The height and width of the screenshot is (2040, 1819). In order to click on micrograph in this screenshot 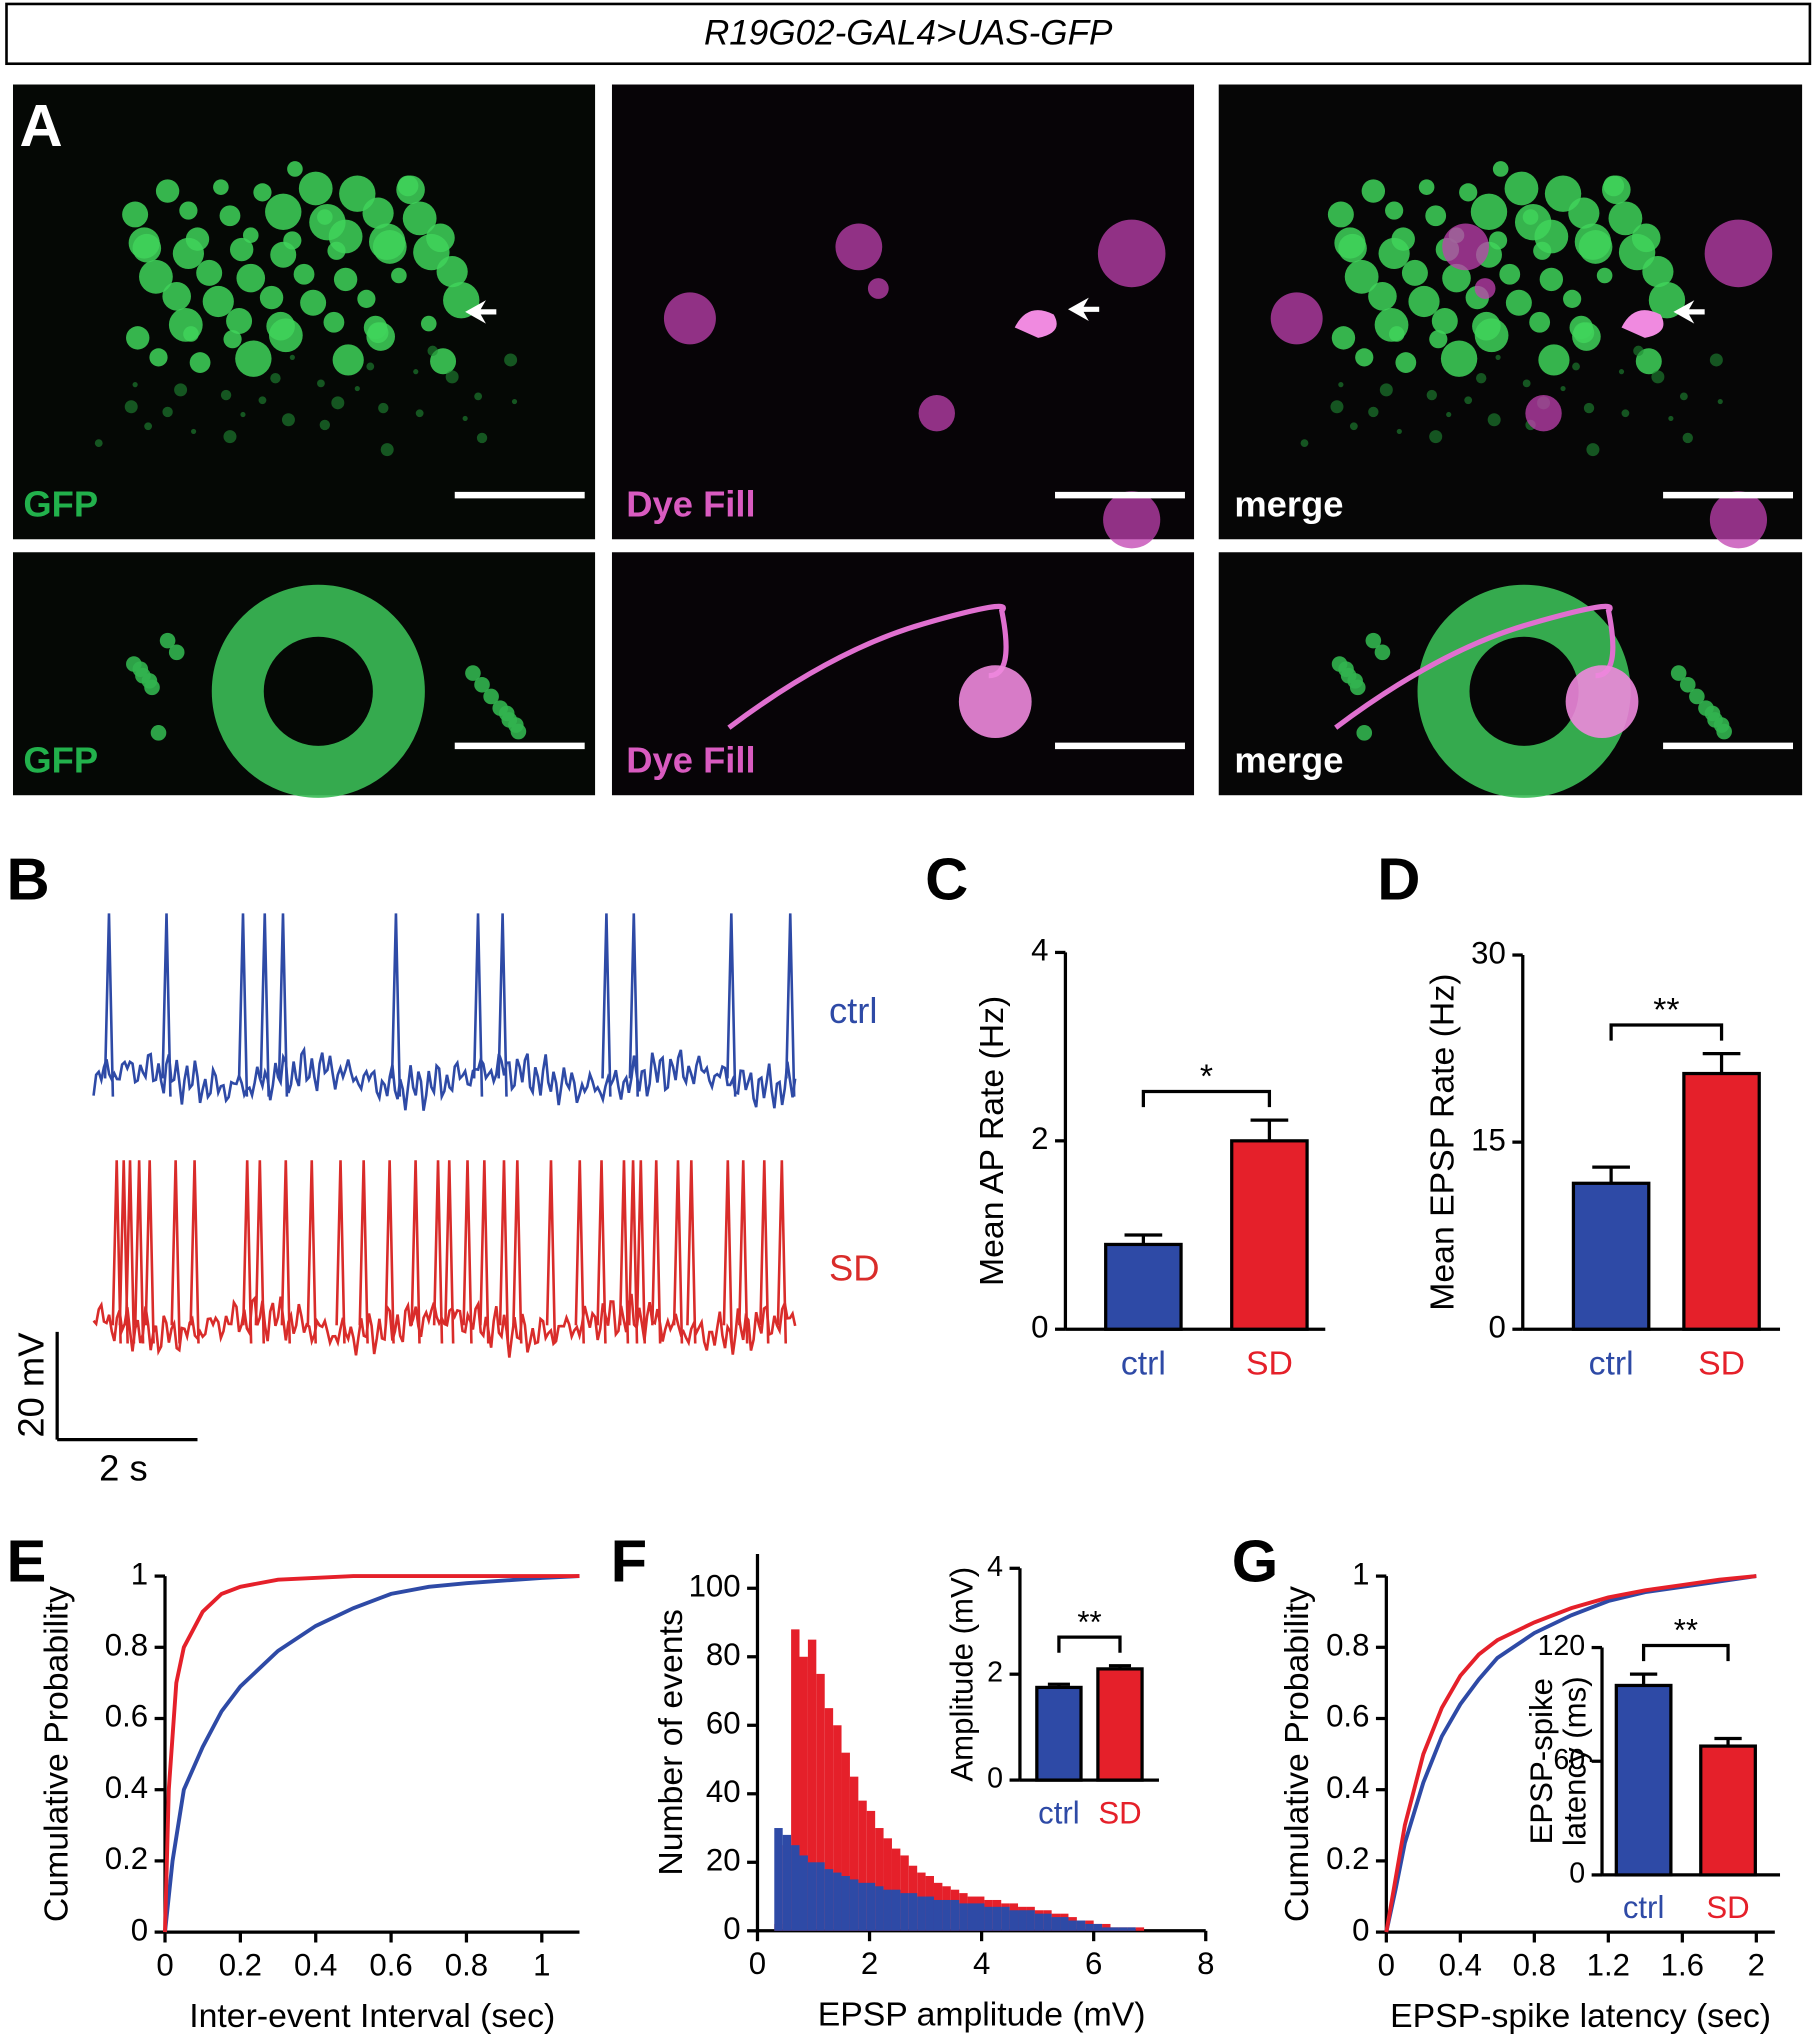, I will do `click(903, 674)`.